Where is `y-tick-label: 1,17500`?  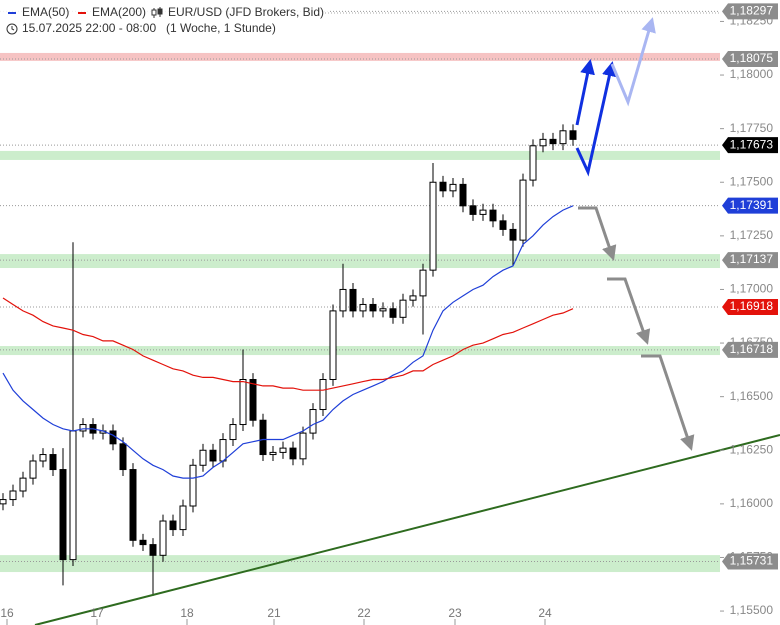
y-tick-label: 1,17500 is located at coordinates (752, 181).